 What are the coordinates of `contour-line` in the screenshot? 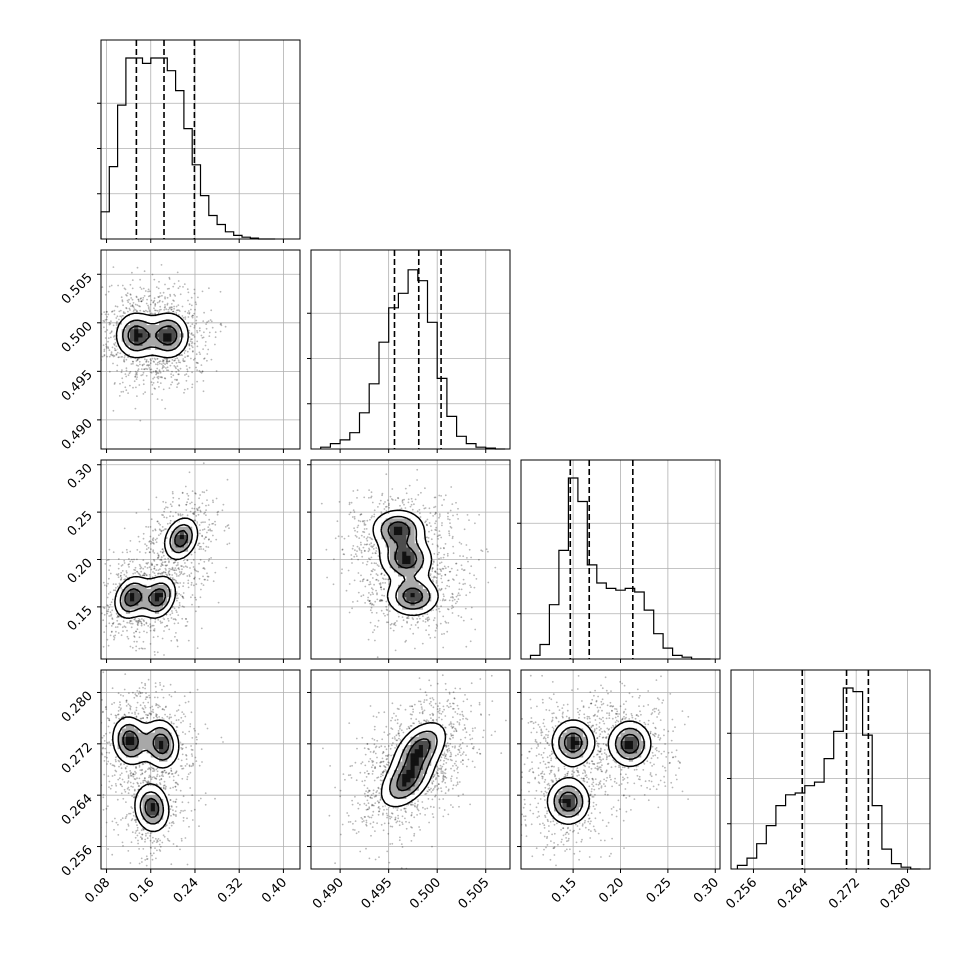 It's located at (152, 335).